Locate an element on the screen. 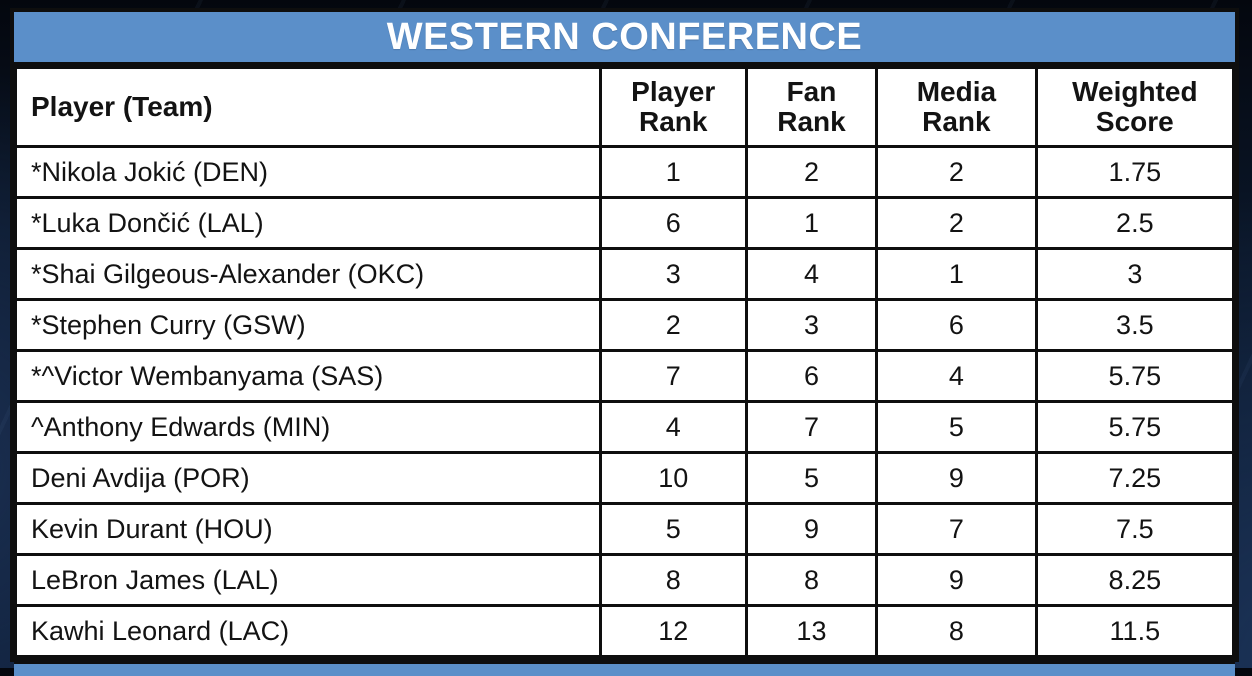 This screenshot has width=1252, height=676. table-row: *Shai Gilgeous-Alexander (OKC) 3 4 1 3 is located at coordinates (625, 274).